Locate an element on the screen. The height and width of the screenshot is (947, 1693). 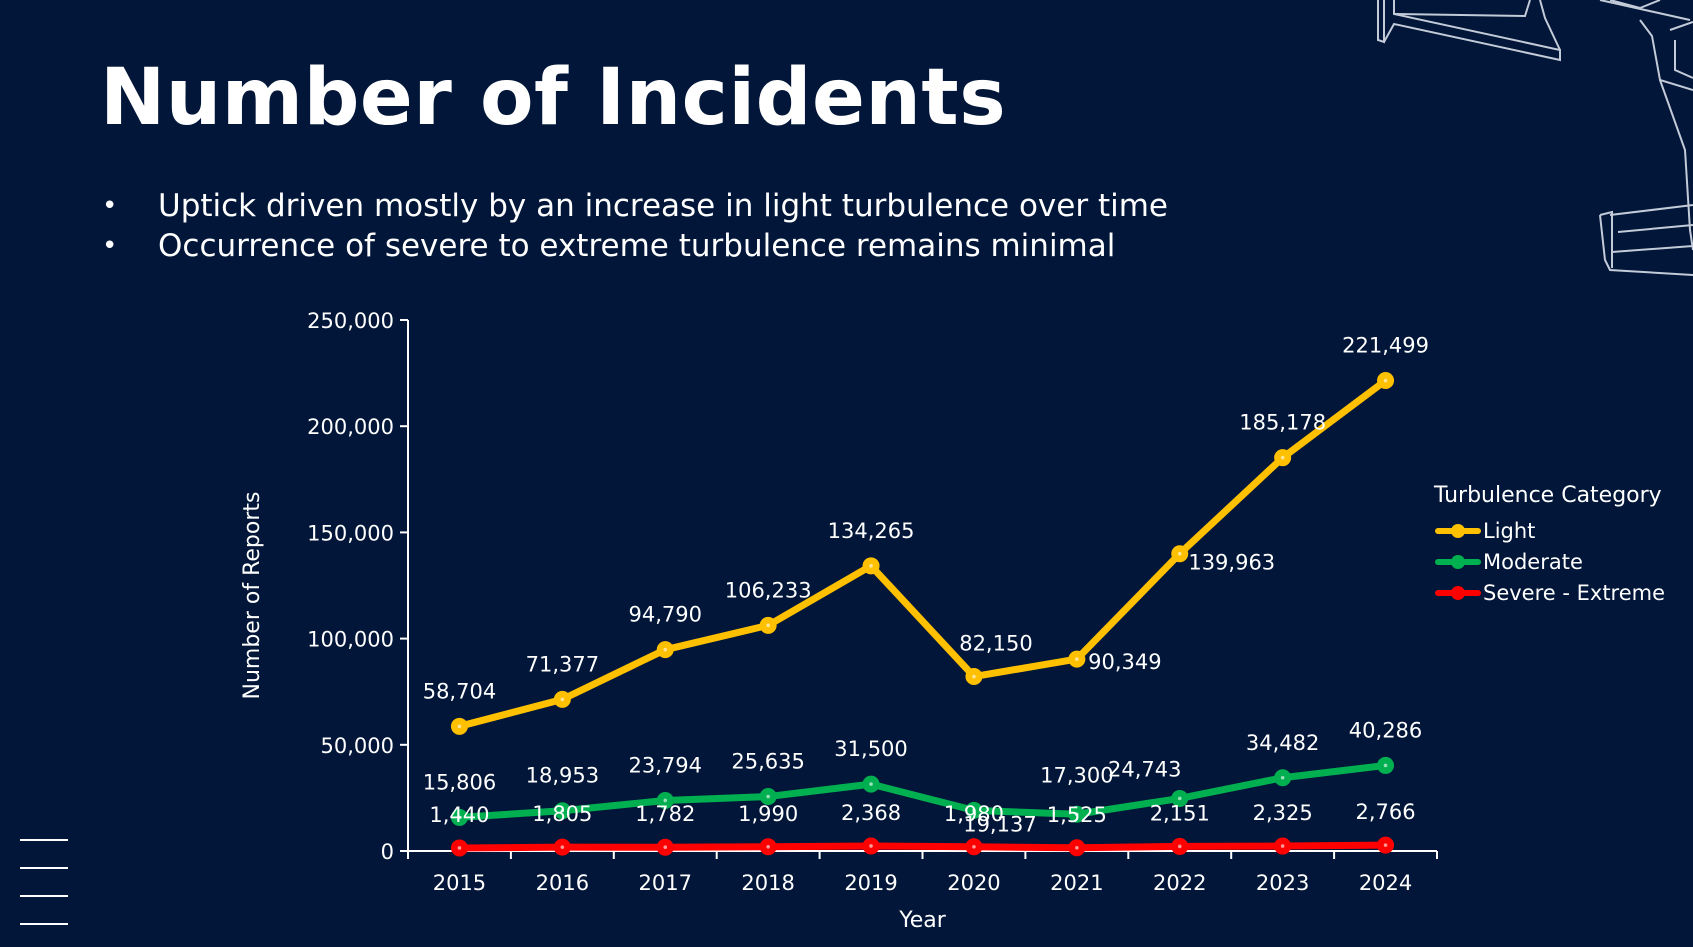
data-label-severe-extreme: 1,990 is located at coordinates (768, 814).